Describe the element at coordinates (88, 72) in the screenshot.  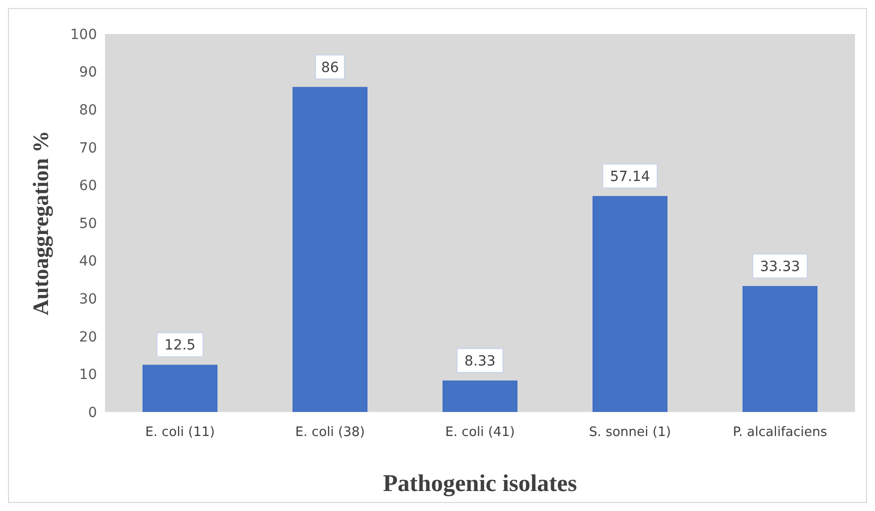
I see `y-tick-label: 90` at that location.